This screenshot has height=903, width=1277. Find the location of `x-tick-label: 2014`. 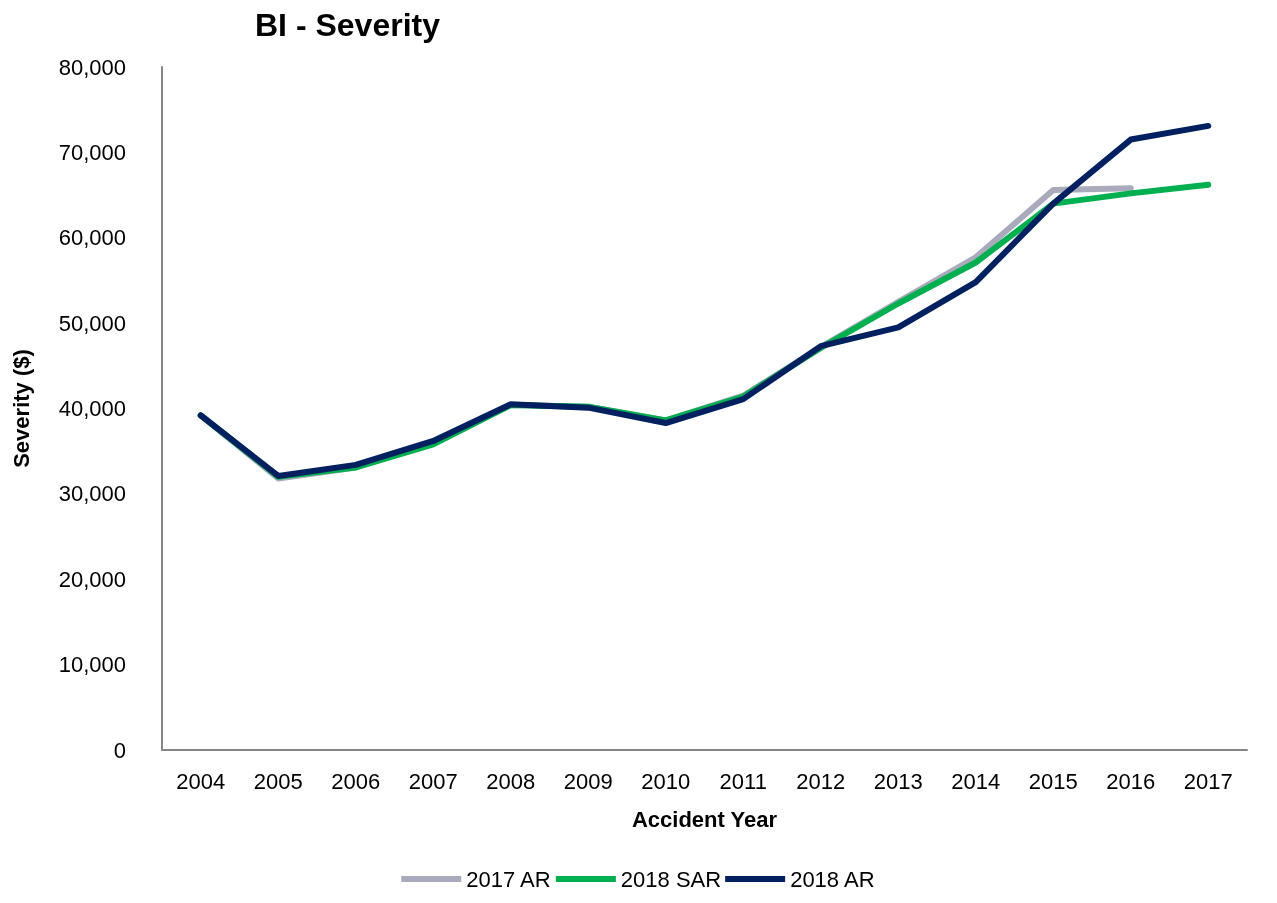

x-tick-label: 2014 is located at coordinates (976, 781).